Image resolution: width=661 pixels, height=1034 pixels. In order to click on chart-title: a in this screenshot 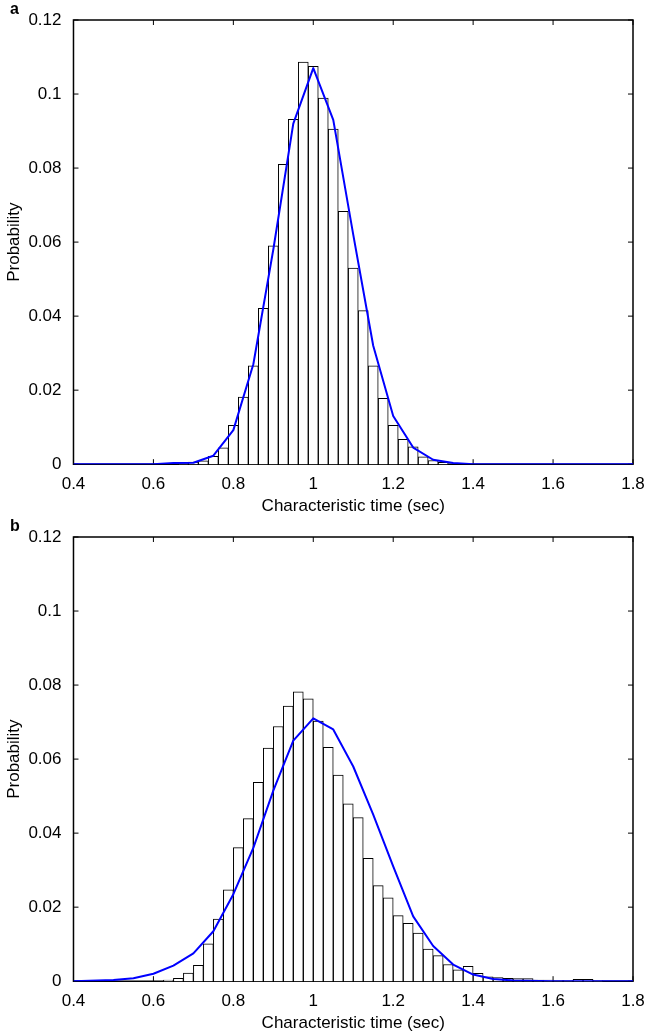, I will do `click(14, 9)`.